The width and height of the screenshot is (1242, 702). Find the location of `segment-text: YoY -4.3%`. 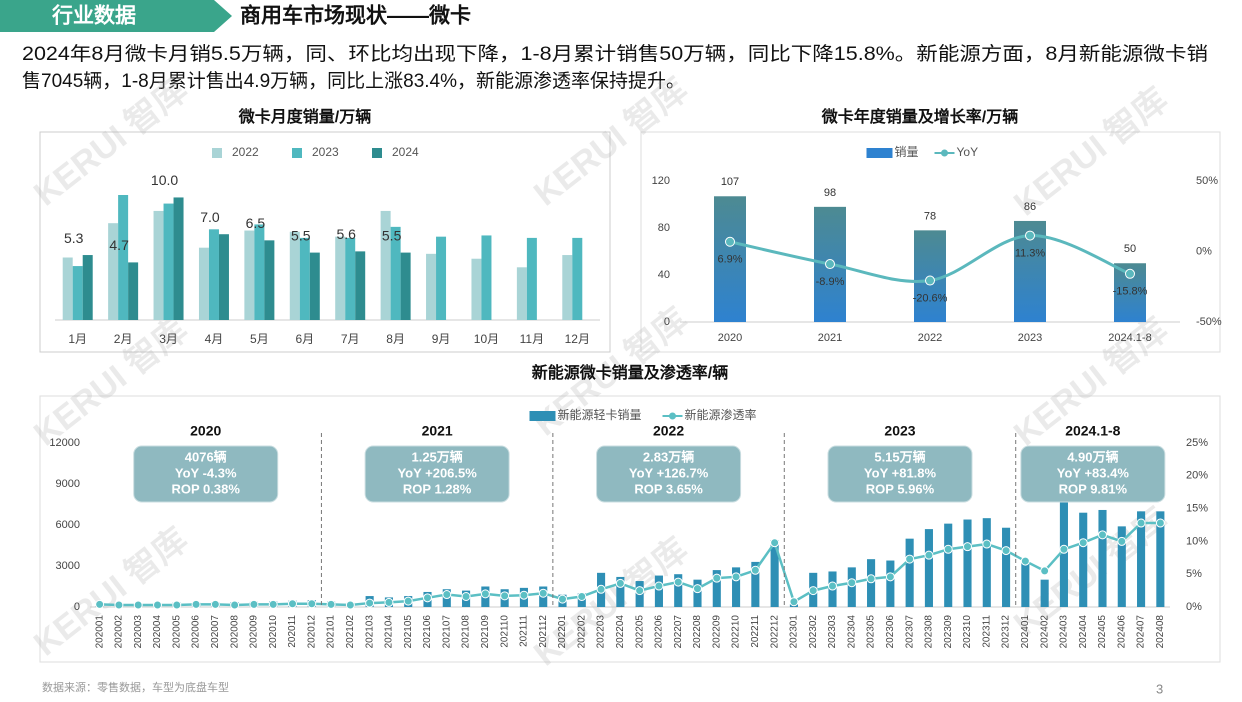

segment-text: YoY -4.3% is located at coordinates (206, 472).